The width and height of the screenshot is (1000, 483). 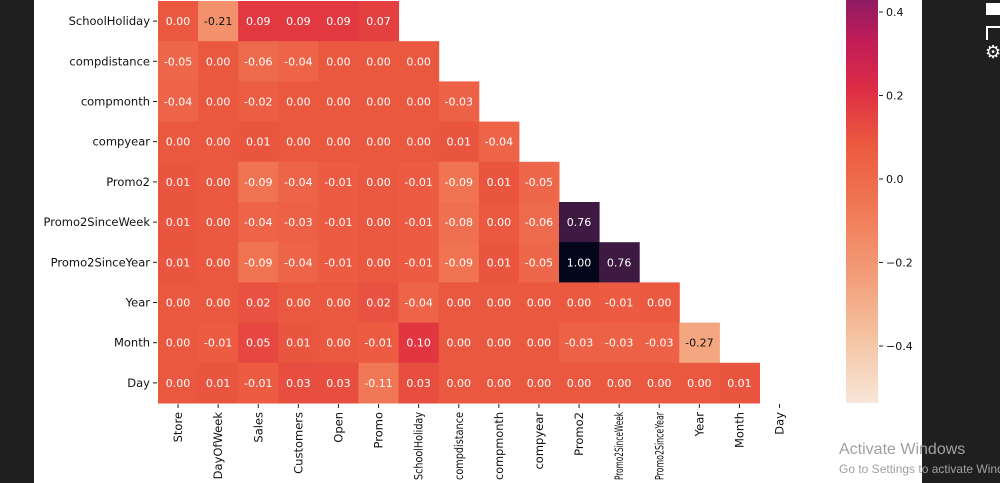 What do you see at coordinates (338, 427) in the screenshot?
I see `x-tick-label: Open` at bounding box center [338, 427].